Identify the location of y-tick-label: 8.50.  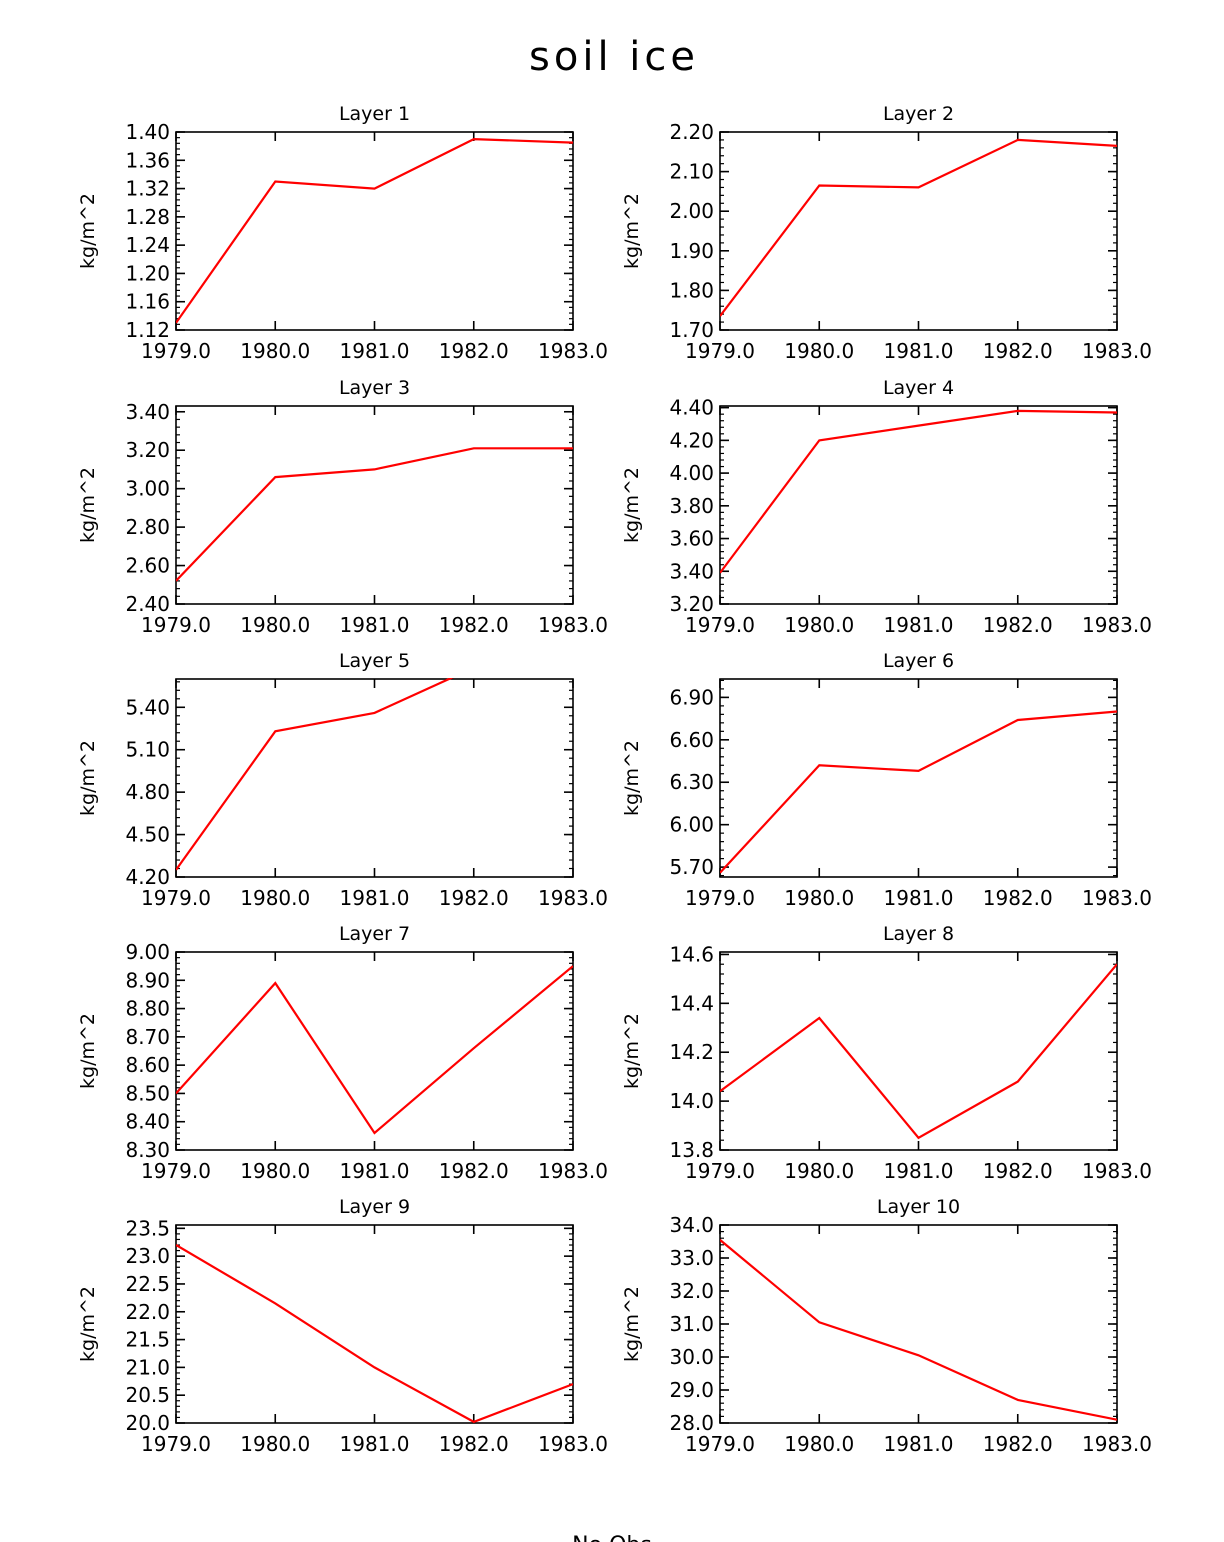
(147, 1093).